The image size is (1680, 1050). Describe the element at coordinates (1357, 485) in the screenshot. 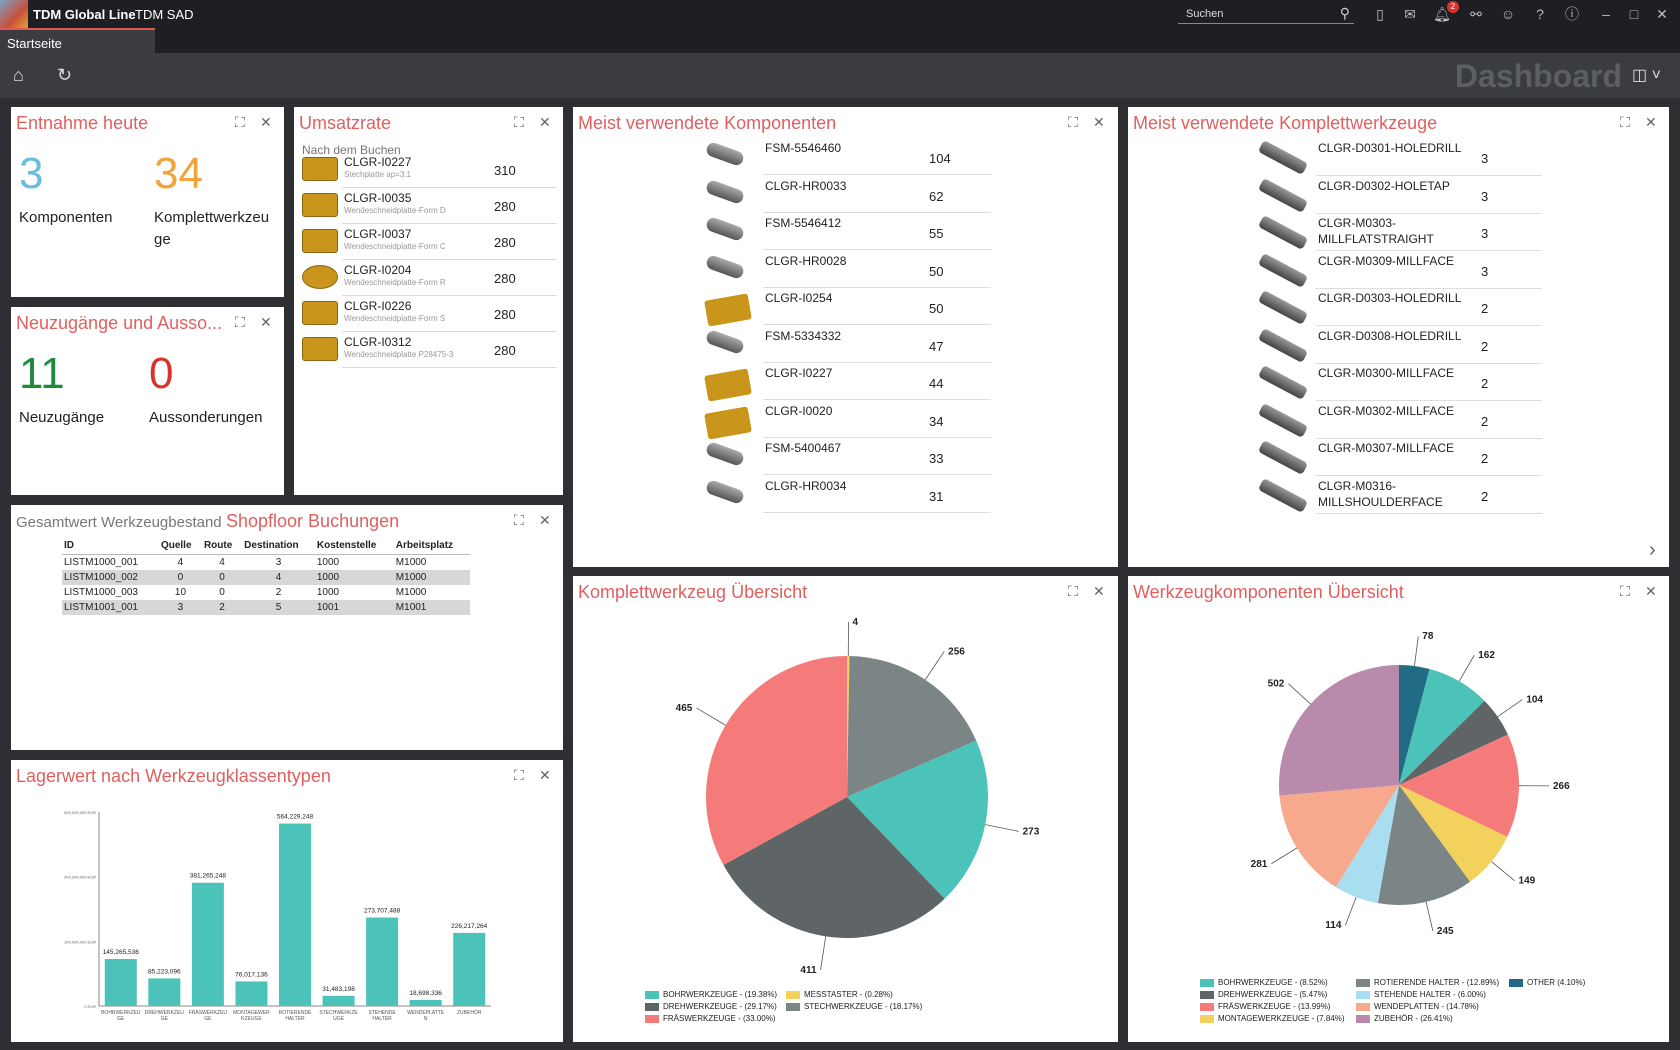

I see `list-item-id: CLGR-M0316-` at that location.